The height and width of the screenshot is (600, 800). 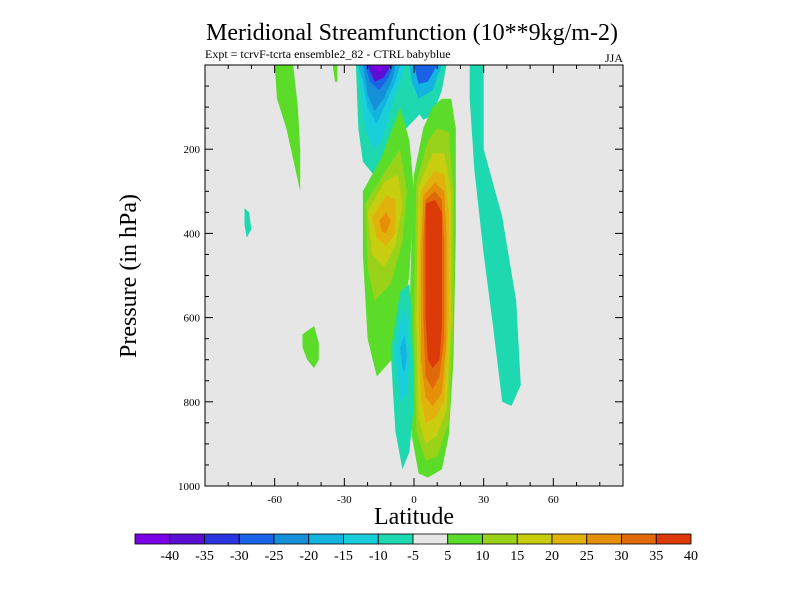 I want to click on neg-right-band-outer, so click(x=495, y=235).